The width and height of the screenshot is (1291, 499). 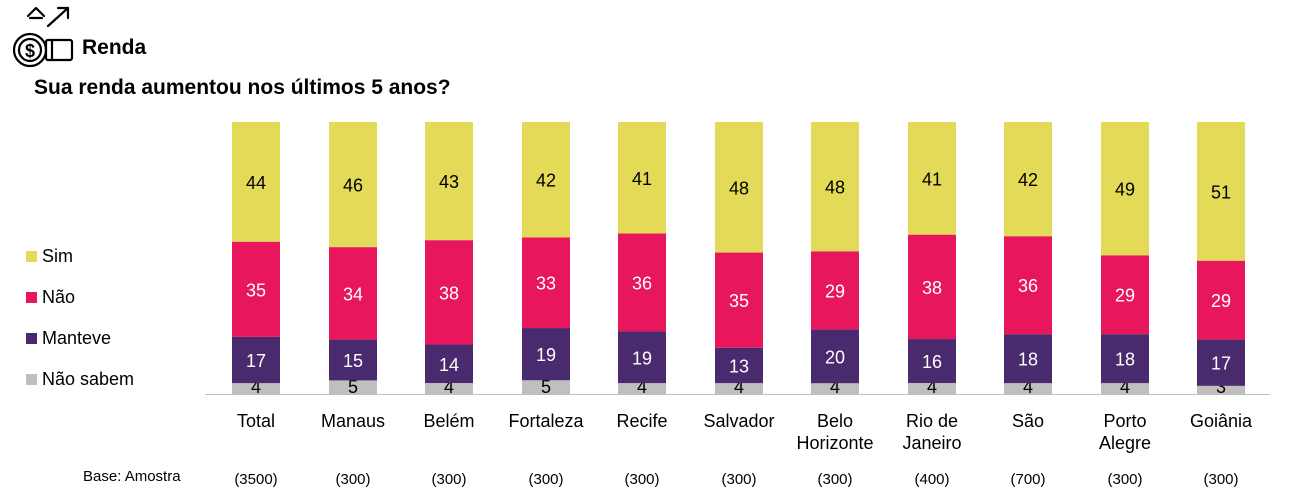 I want to click on base-count-label: (700), so click(x=1027, y=479).